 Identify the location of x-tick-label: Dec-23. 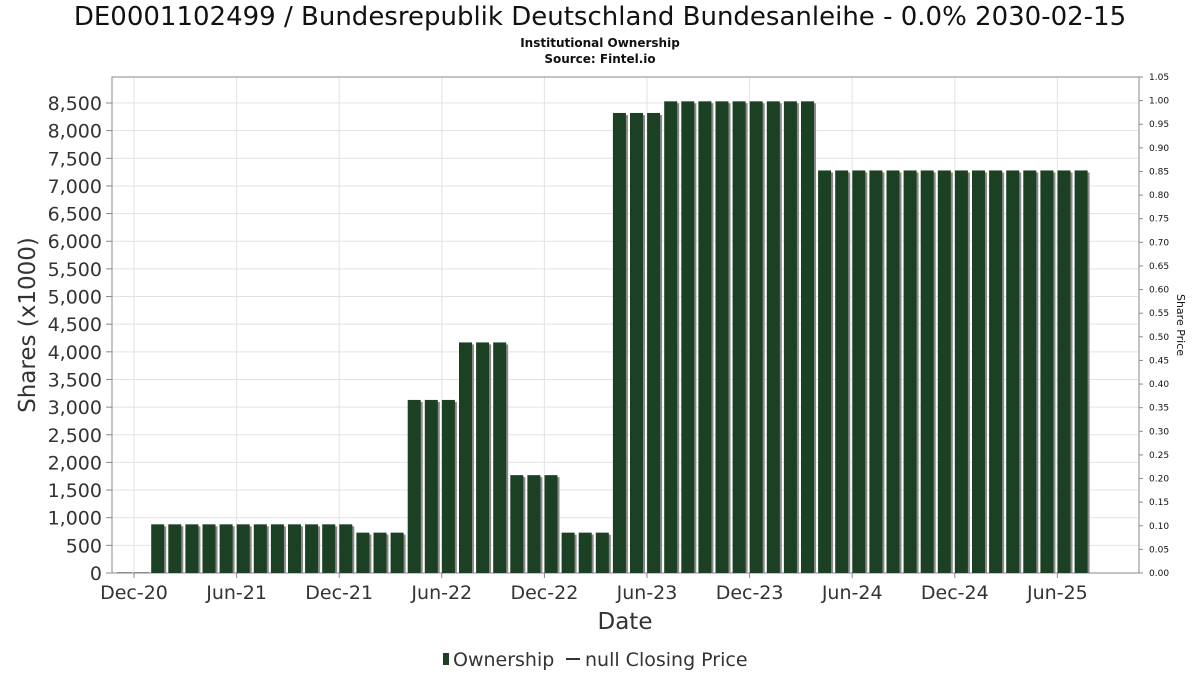
(750, 593).